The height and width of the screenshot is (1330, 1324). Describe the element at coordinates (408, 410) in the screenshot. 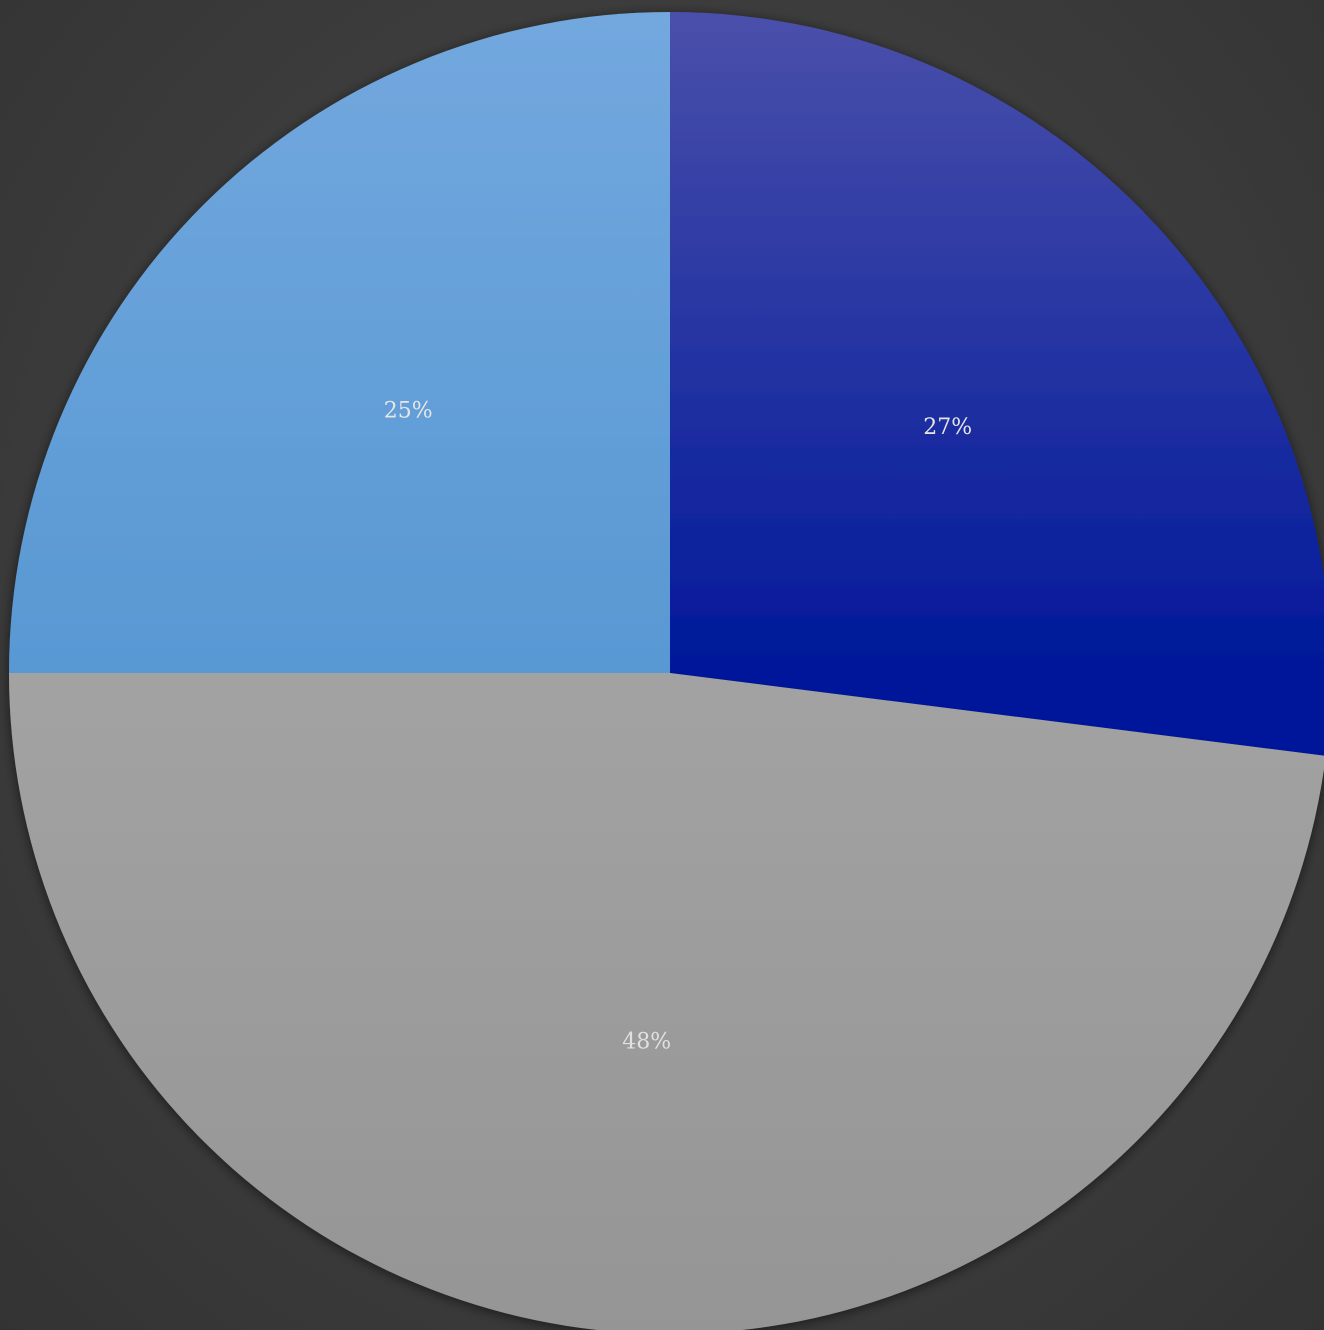

I see `pie-slice-label-3: 25%` at that location.